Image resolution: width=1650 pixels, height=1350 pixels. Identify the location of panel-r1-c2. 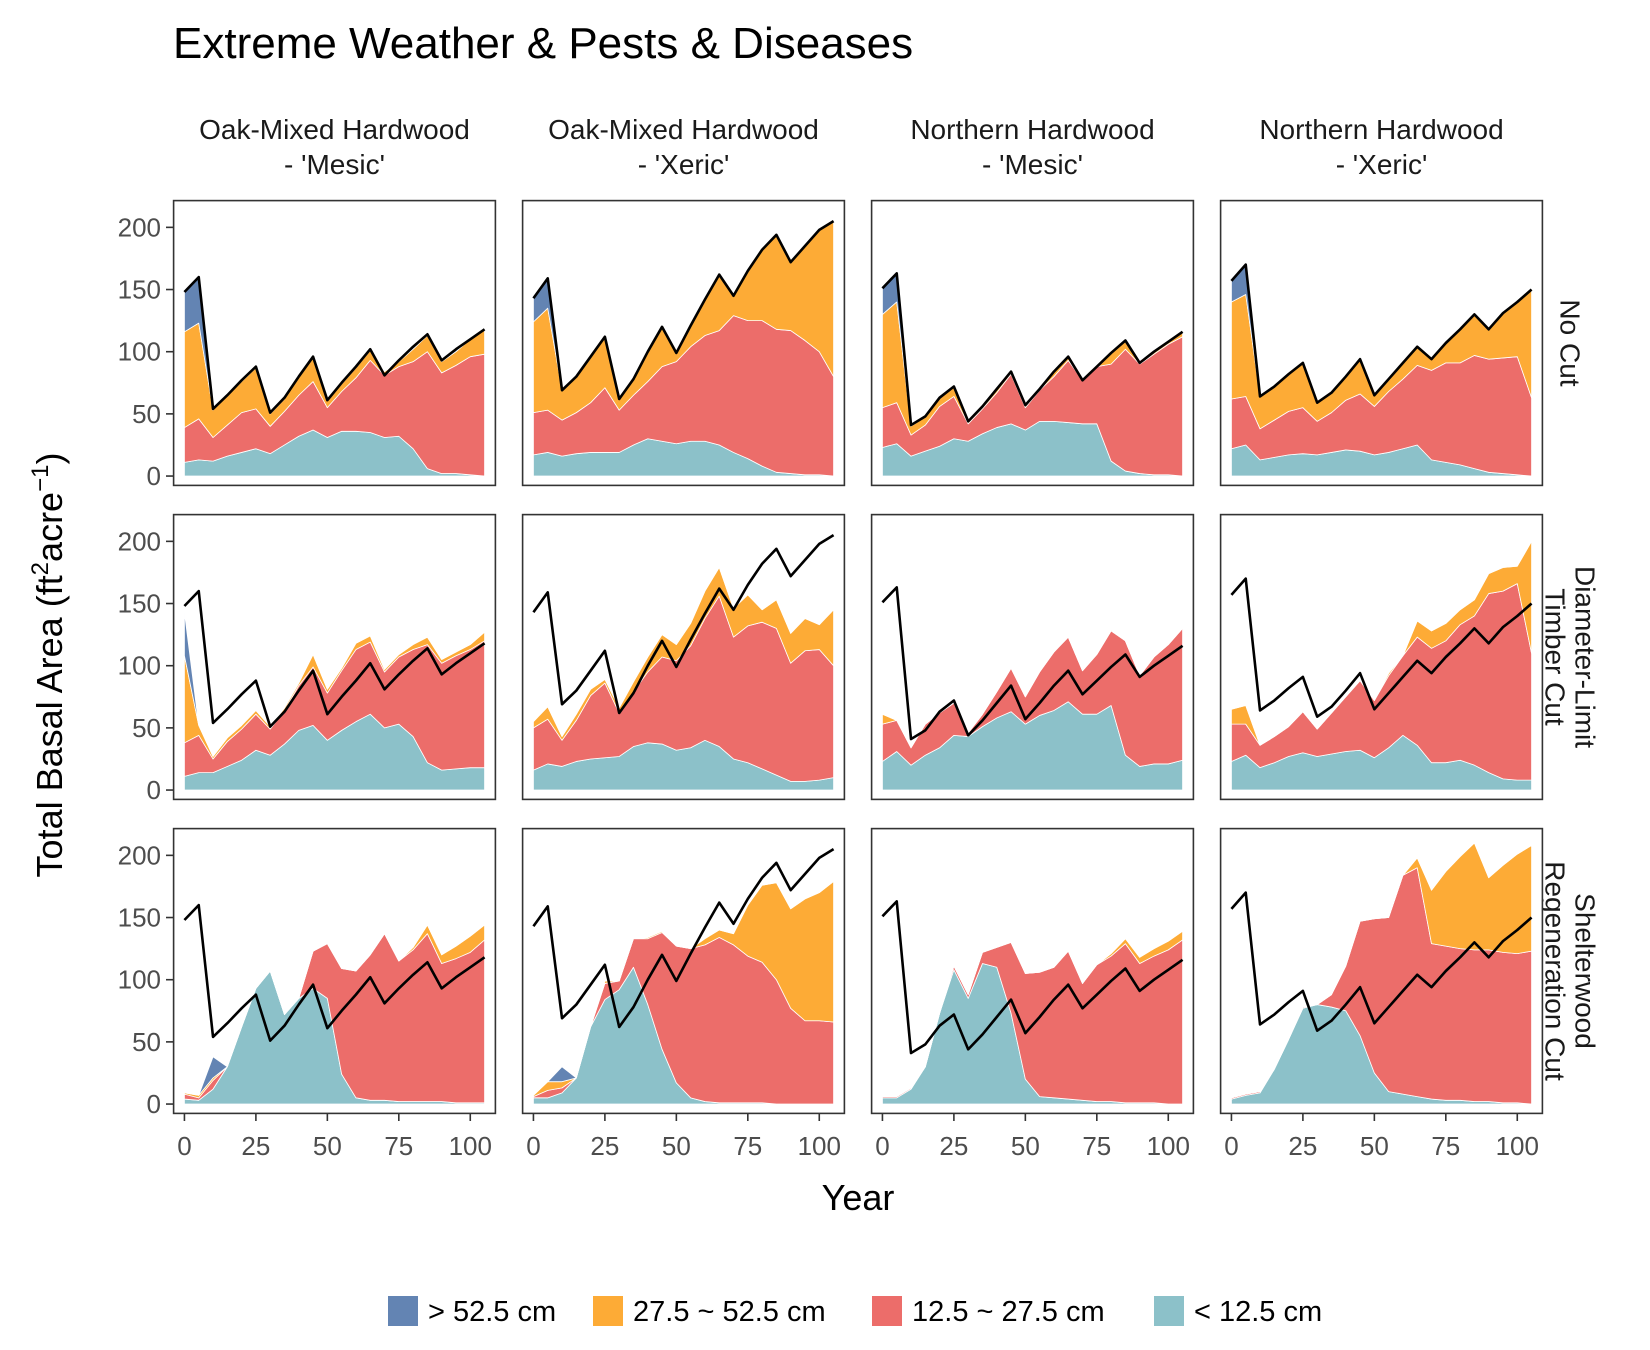
(683, 343).